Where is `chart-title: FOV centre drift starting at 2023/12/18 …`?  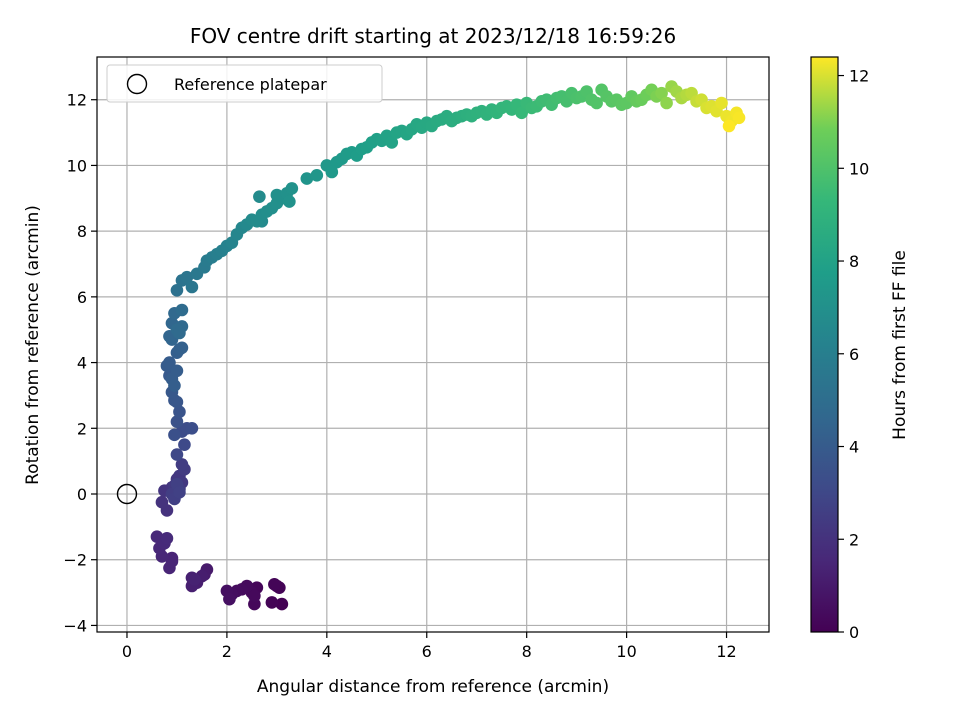 chart-title: FOV centre drift starting at 2023/12/18 … is located at coordinates (433, 36).